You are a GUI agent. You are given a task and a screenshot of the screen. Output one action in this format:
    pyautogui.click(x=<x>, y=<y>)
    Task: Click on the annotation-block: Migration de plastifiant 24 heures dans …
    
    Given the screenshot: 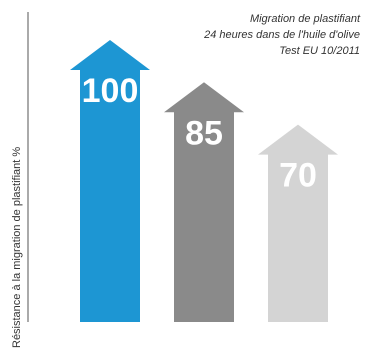 What is the action you would take?
    pyautogui.click(x=282, y=35)
    